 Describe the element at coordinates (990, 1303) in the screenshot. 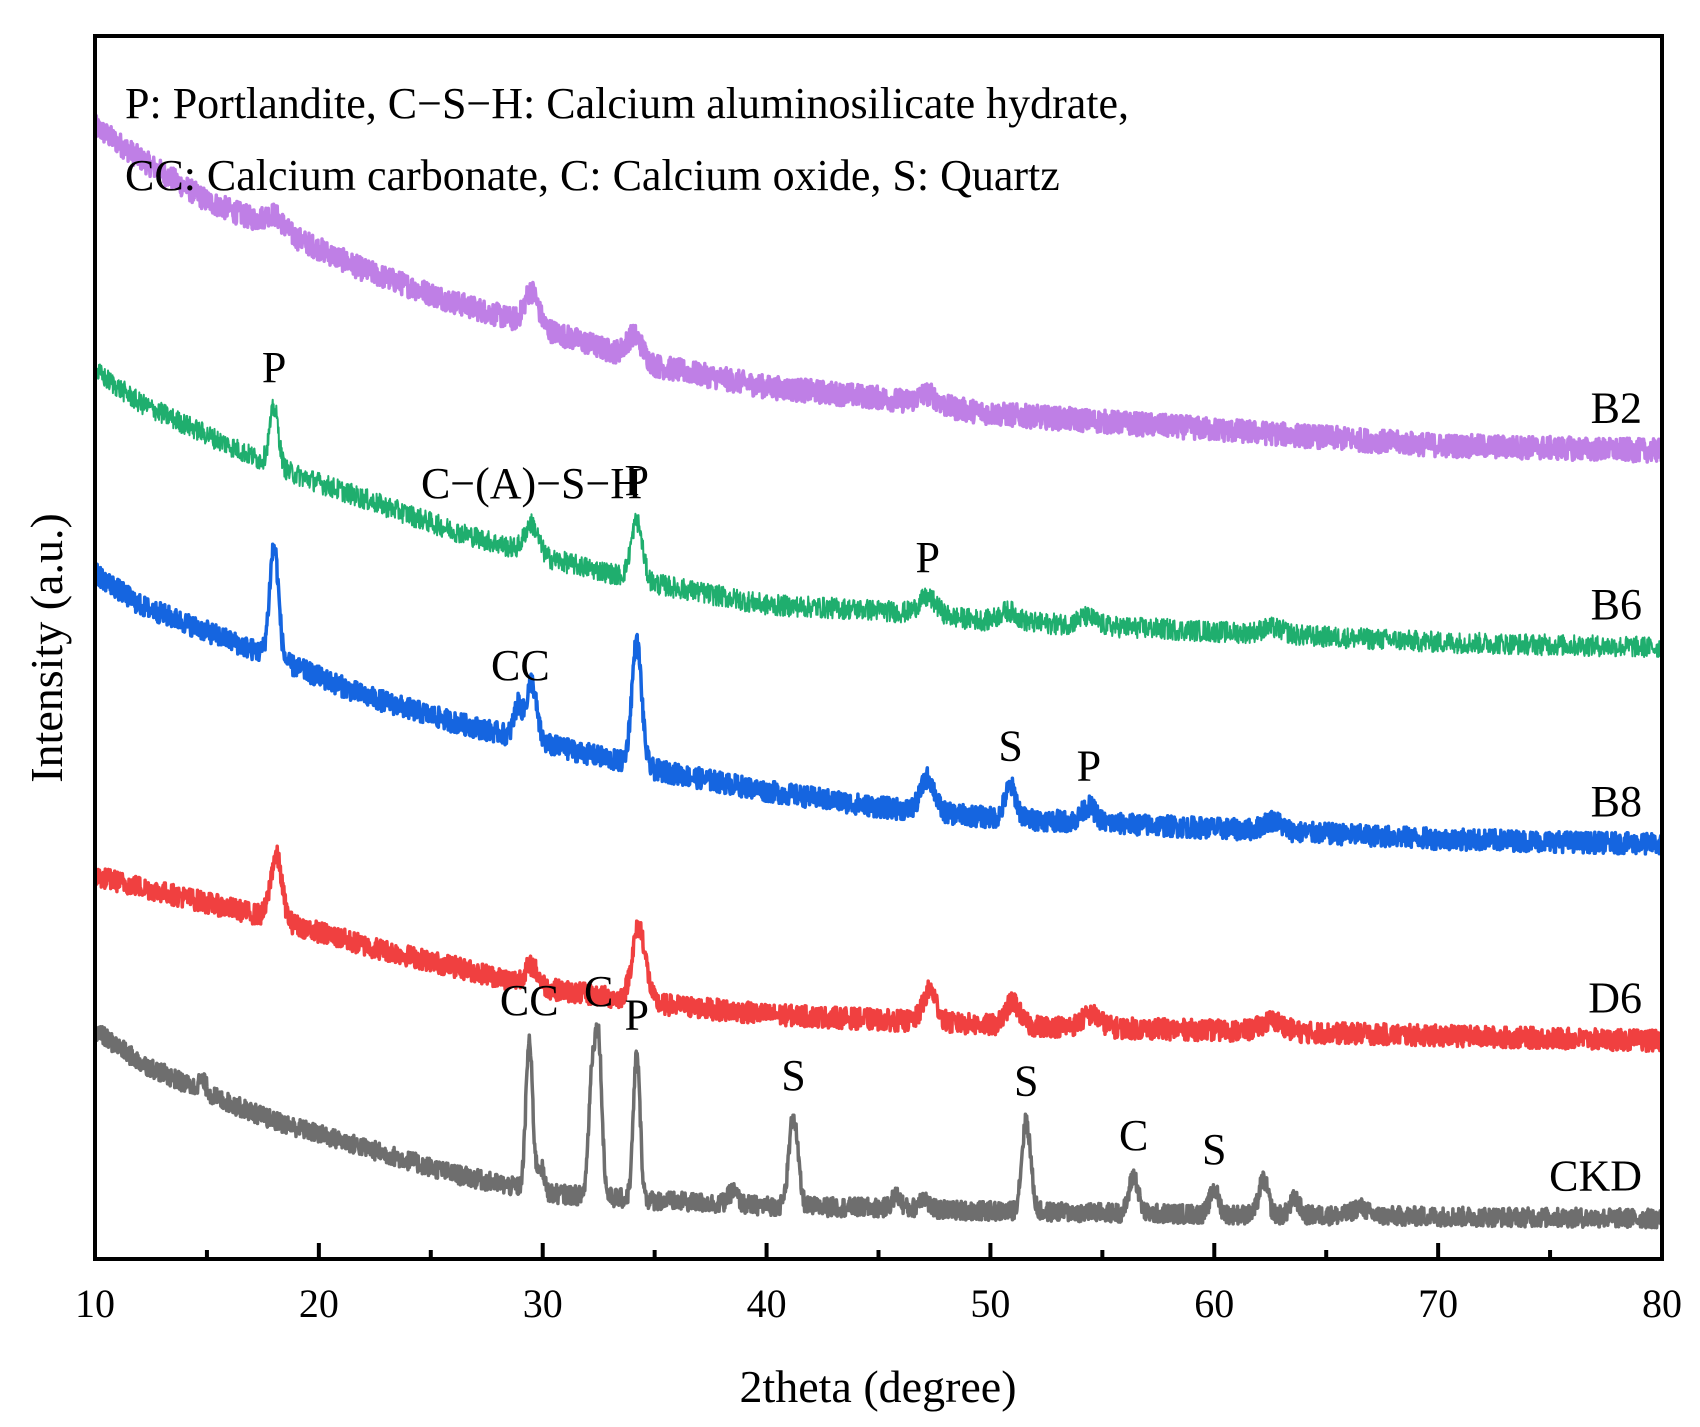

I see `x-tick-label: 50` at that location.